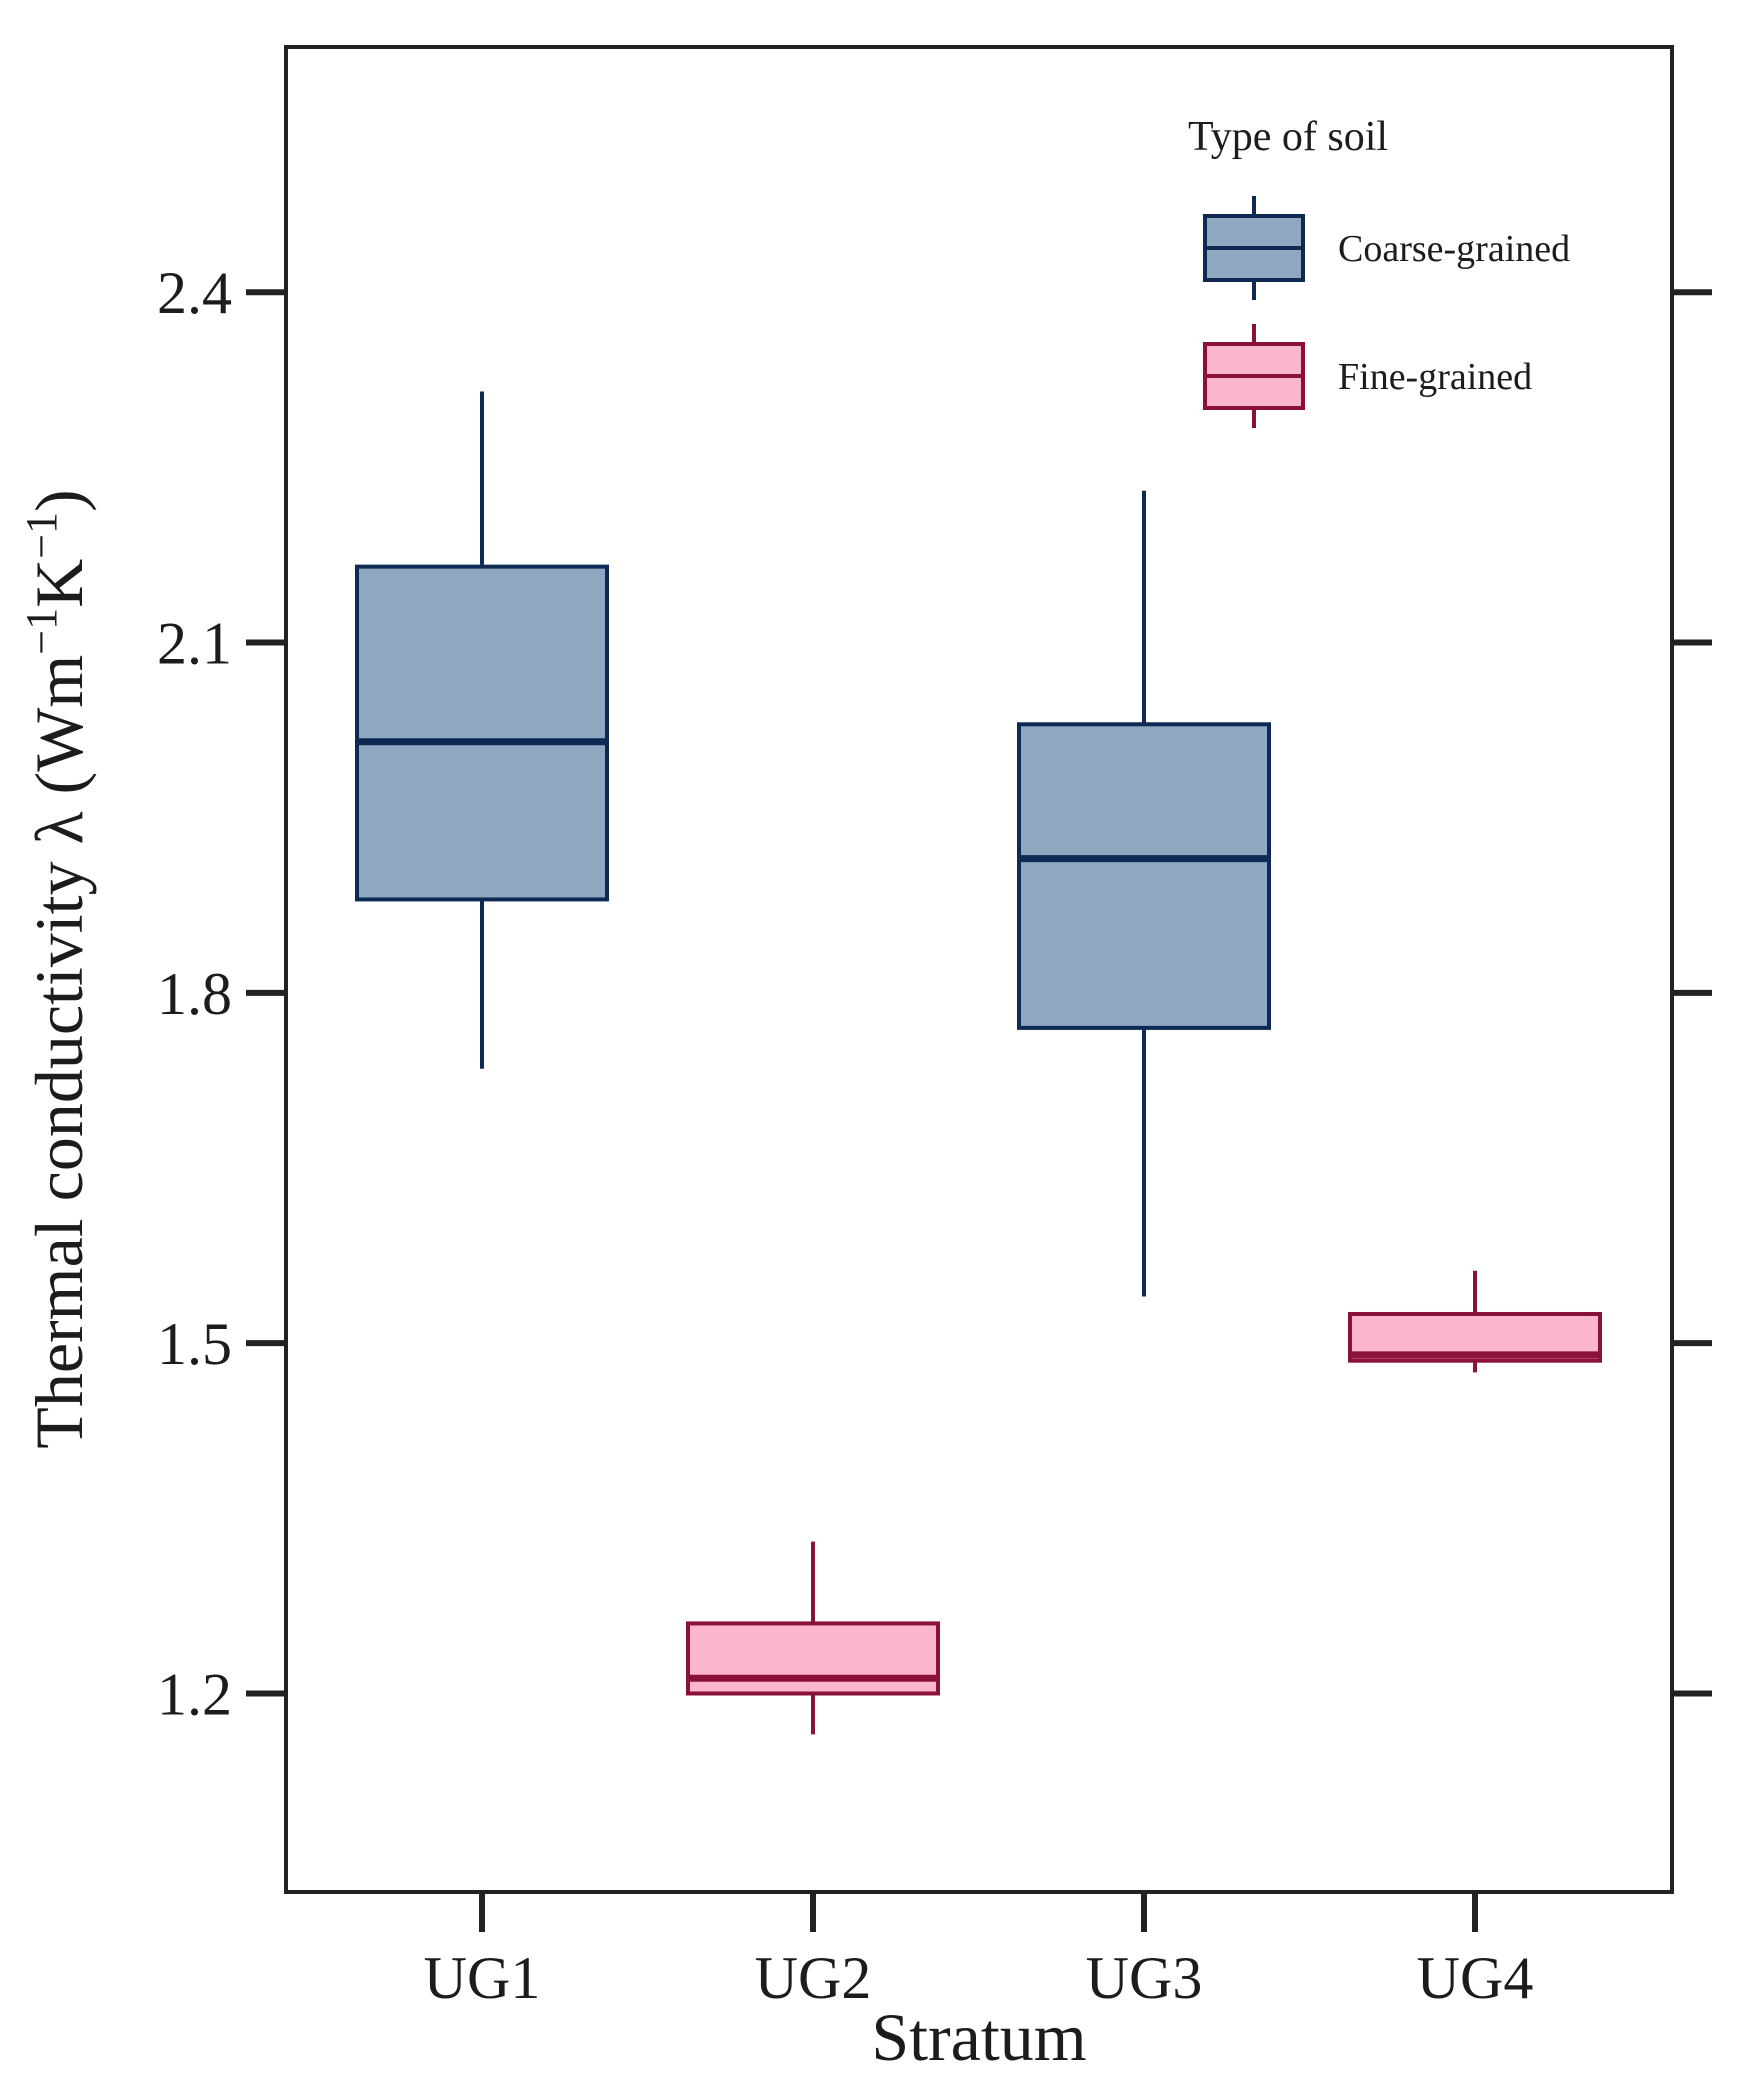  I want to click on x-tick-label: UG1, so click(482, 1978).